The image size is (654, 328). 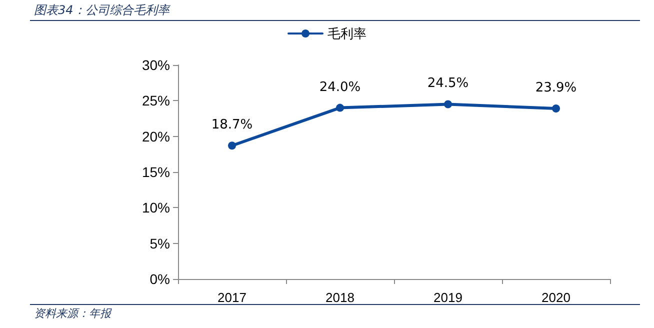 What do you see at coordinates (232, 297) in the screenshot?
I see `x-tick-label: 2017` at bounding box center [232, 297].